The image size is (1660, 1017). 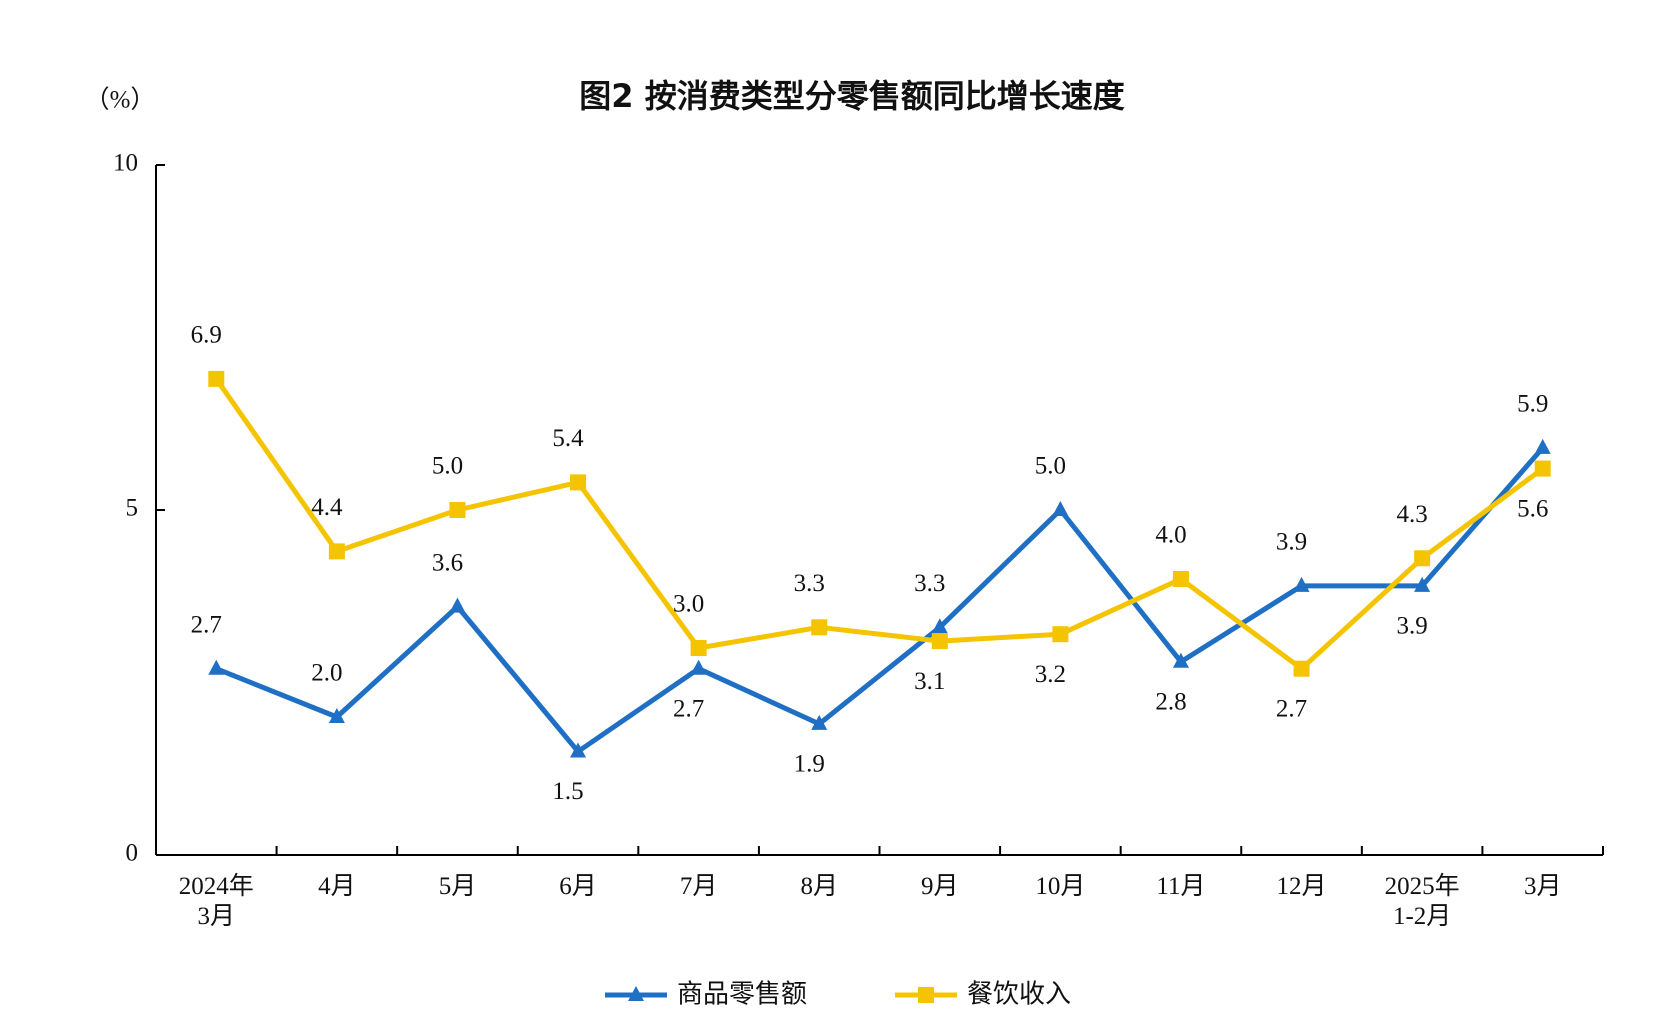 What do you see at coordinates (1422, 901) in the screenshot?
I see `x-tick-label: 2025年 1-2月` at bounding box center [1422, 901].